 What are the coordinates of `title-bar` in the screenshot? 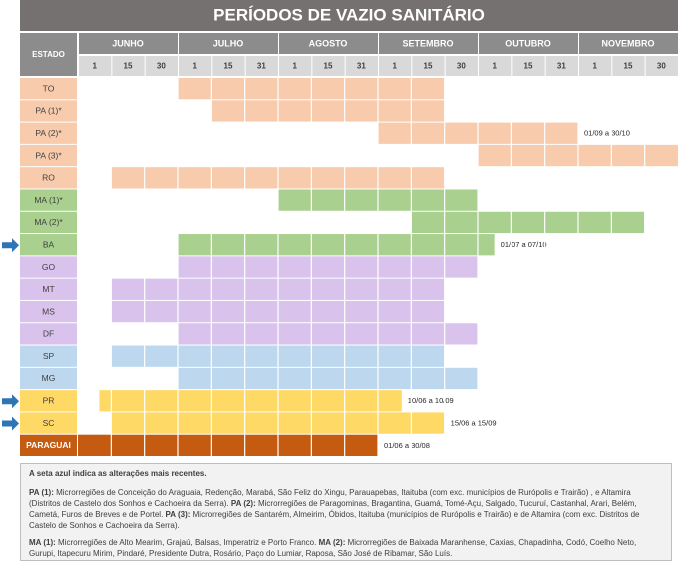 It's located at (349, 15).